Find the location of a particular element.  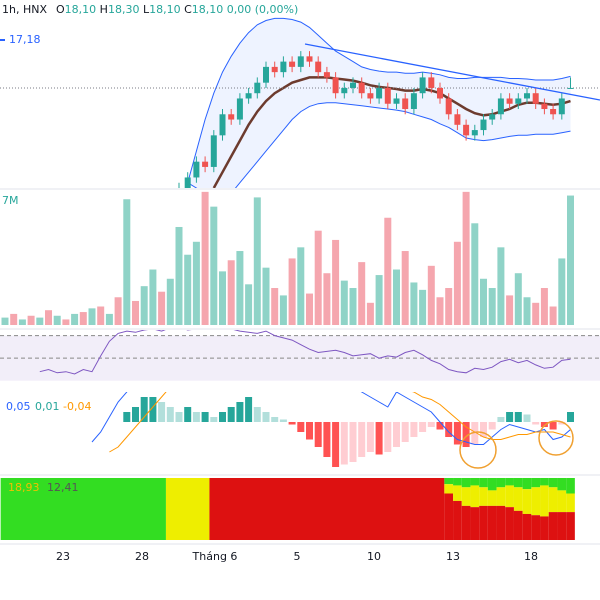

change: 0,00 (0,00%) is located at coordinates (263, 9).